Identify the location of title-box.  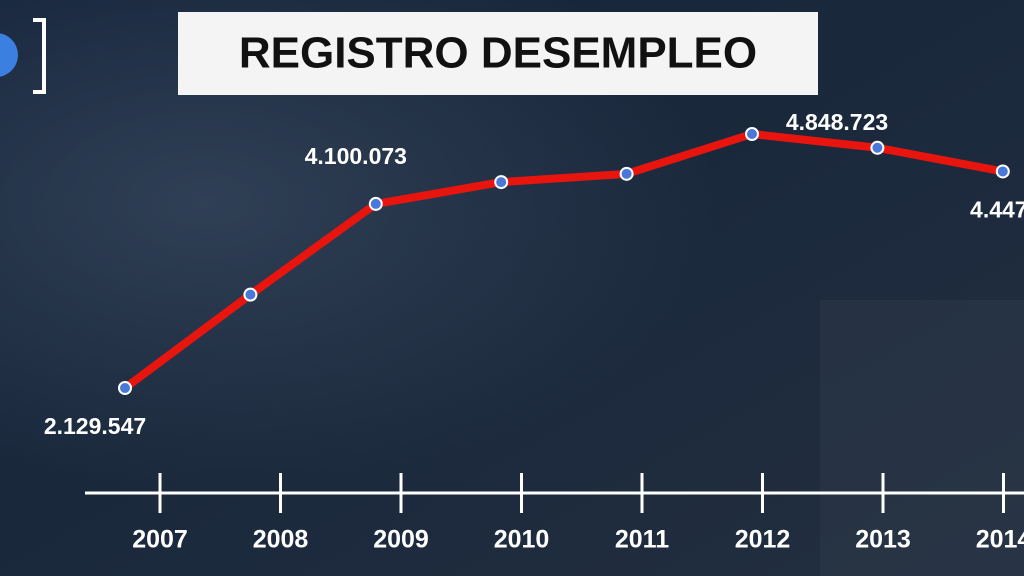
(498, 53).